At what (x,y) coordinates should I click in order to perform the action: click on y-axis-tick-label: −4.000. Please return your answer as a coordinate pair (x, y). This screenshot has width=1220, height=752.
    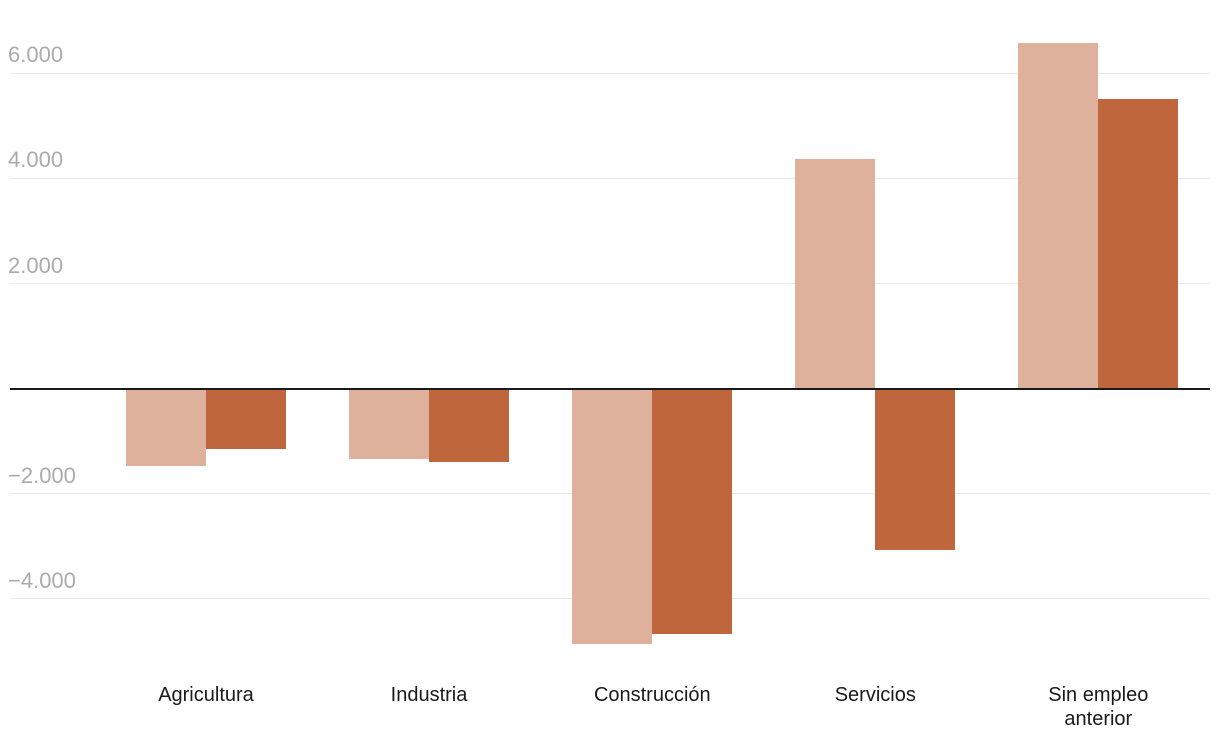
    Looking at the image, I should click on (42, 580).